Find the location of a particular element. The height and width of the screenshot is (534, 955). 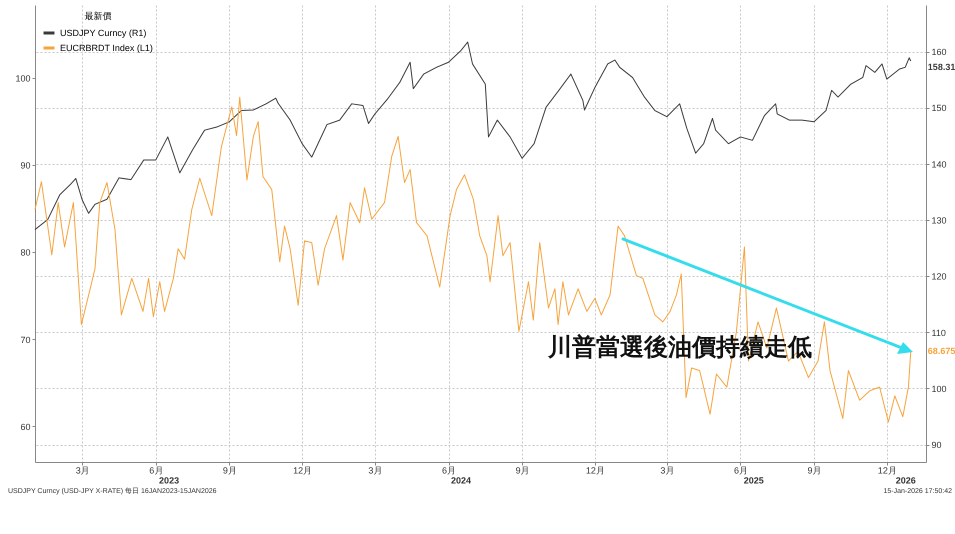

y-tick-label: 80 is located at coordinates (25, 253).